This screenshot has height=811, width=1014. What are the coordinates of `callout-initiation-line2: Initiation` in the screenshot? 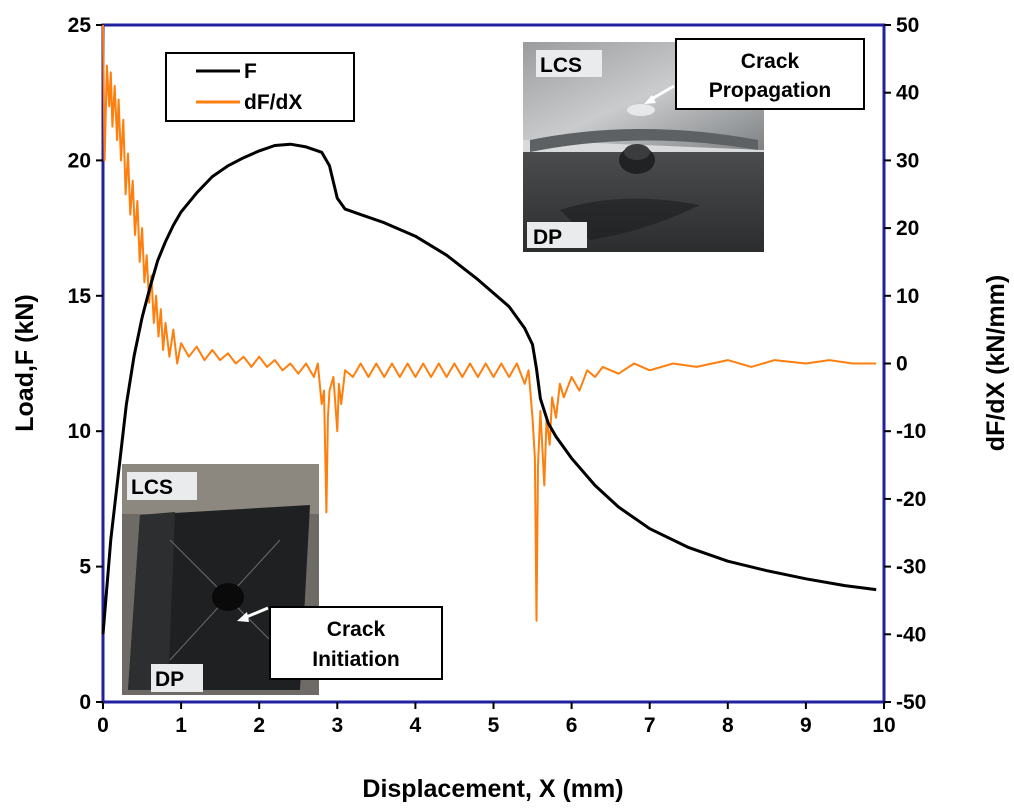 It's located at (356, 659).